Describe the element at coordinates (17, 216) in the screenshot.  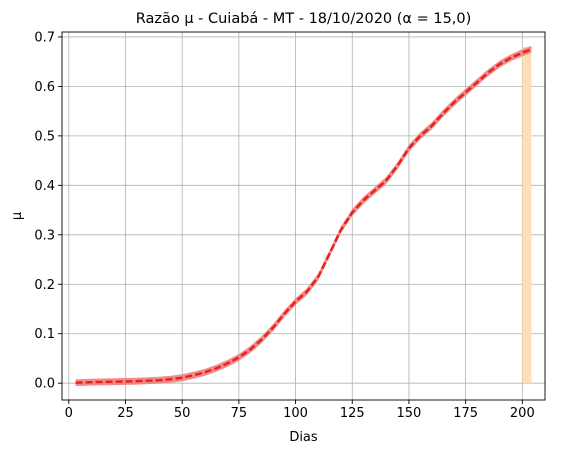
I see `y-axis-label: μ` at that location.